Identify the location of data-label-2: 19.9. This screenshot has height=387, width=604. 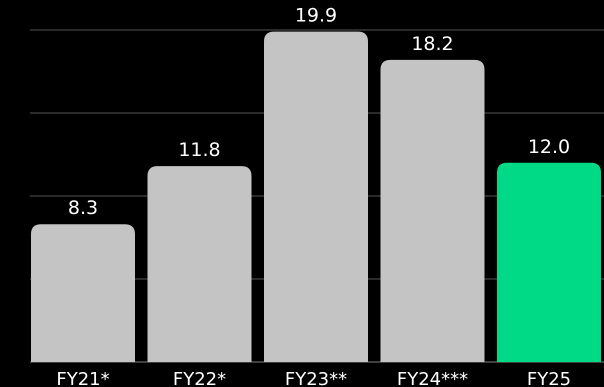
(316, 16).